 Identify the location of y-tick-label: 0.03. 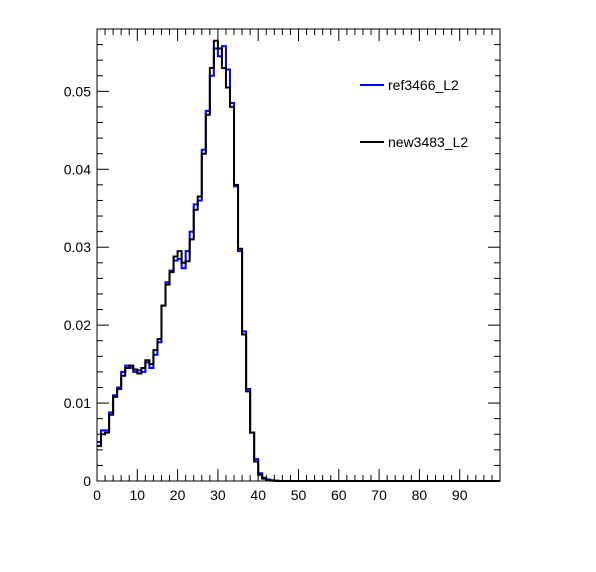
(77, 247).